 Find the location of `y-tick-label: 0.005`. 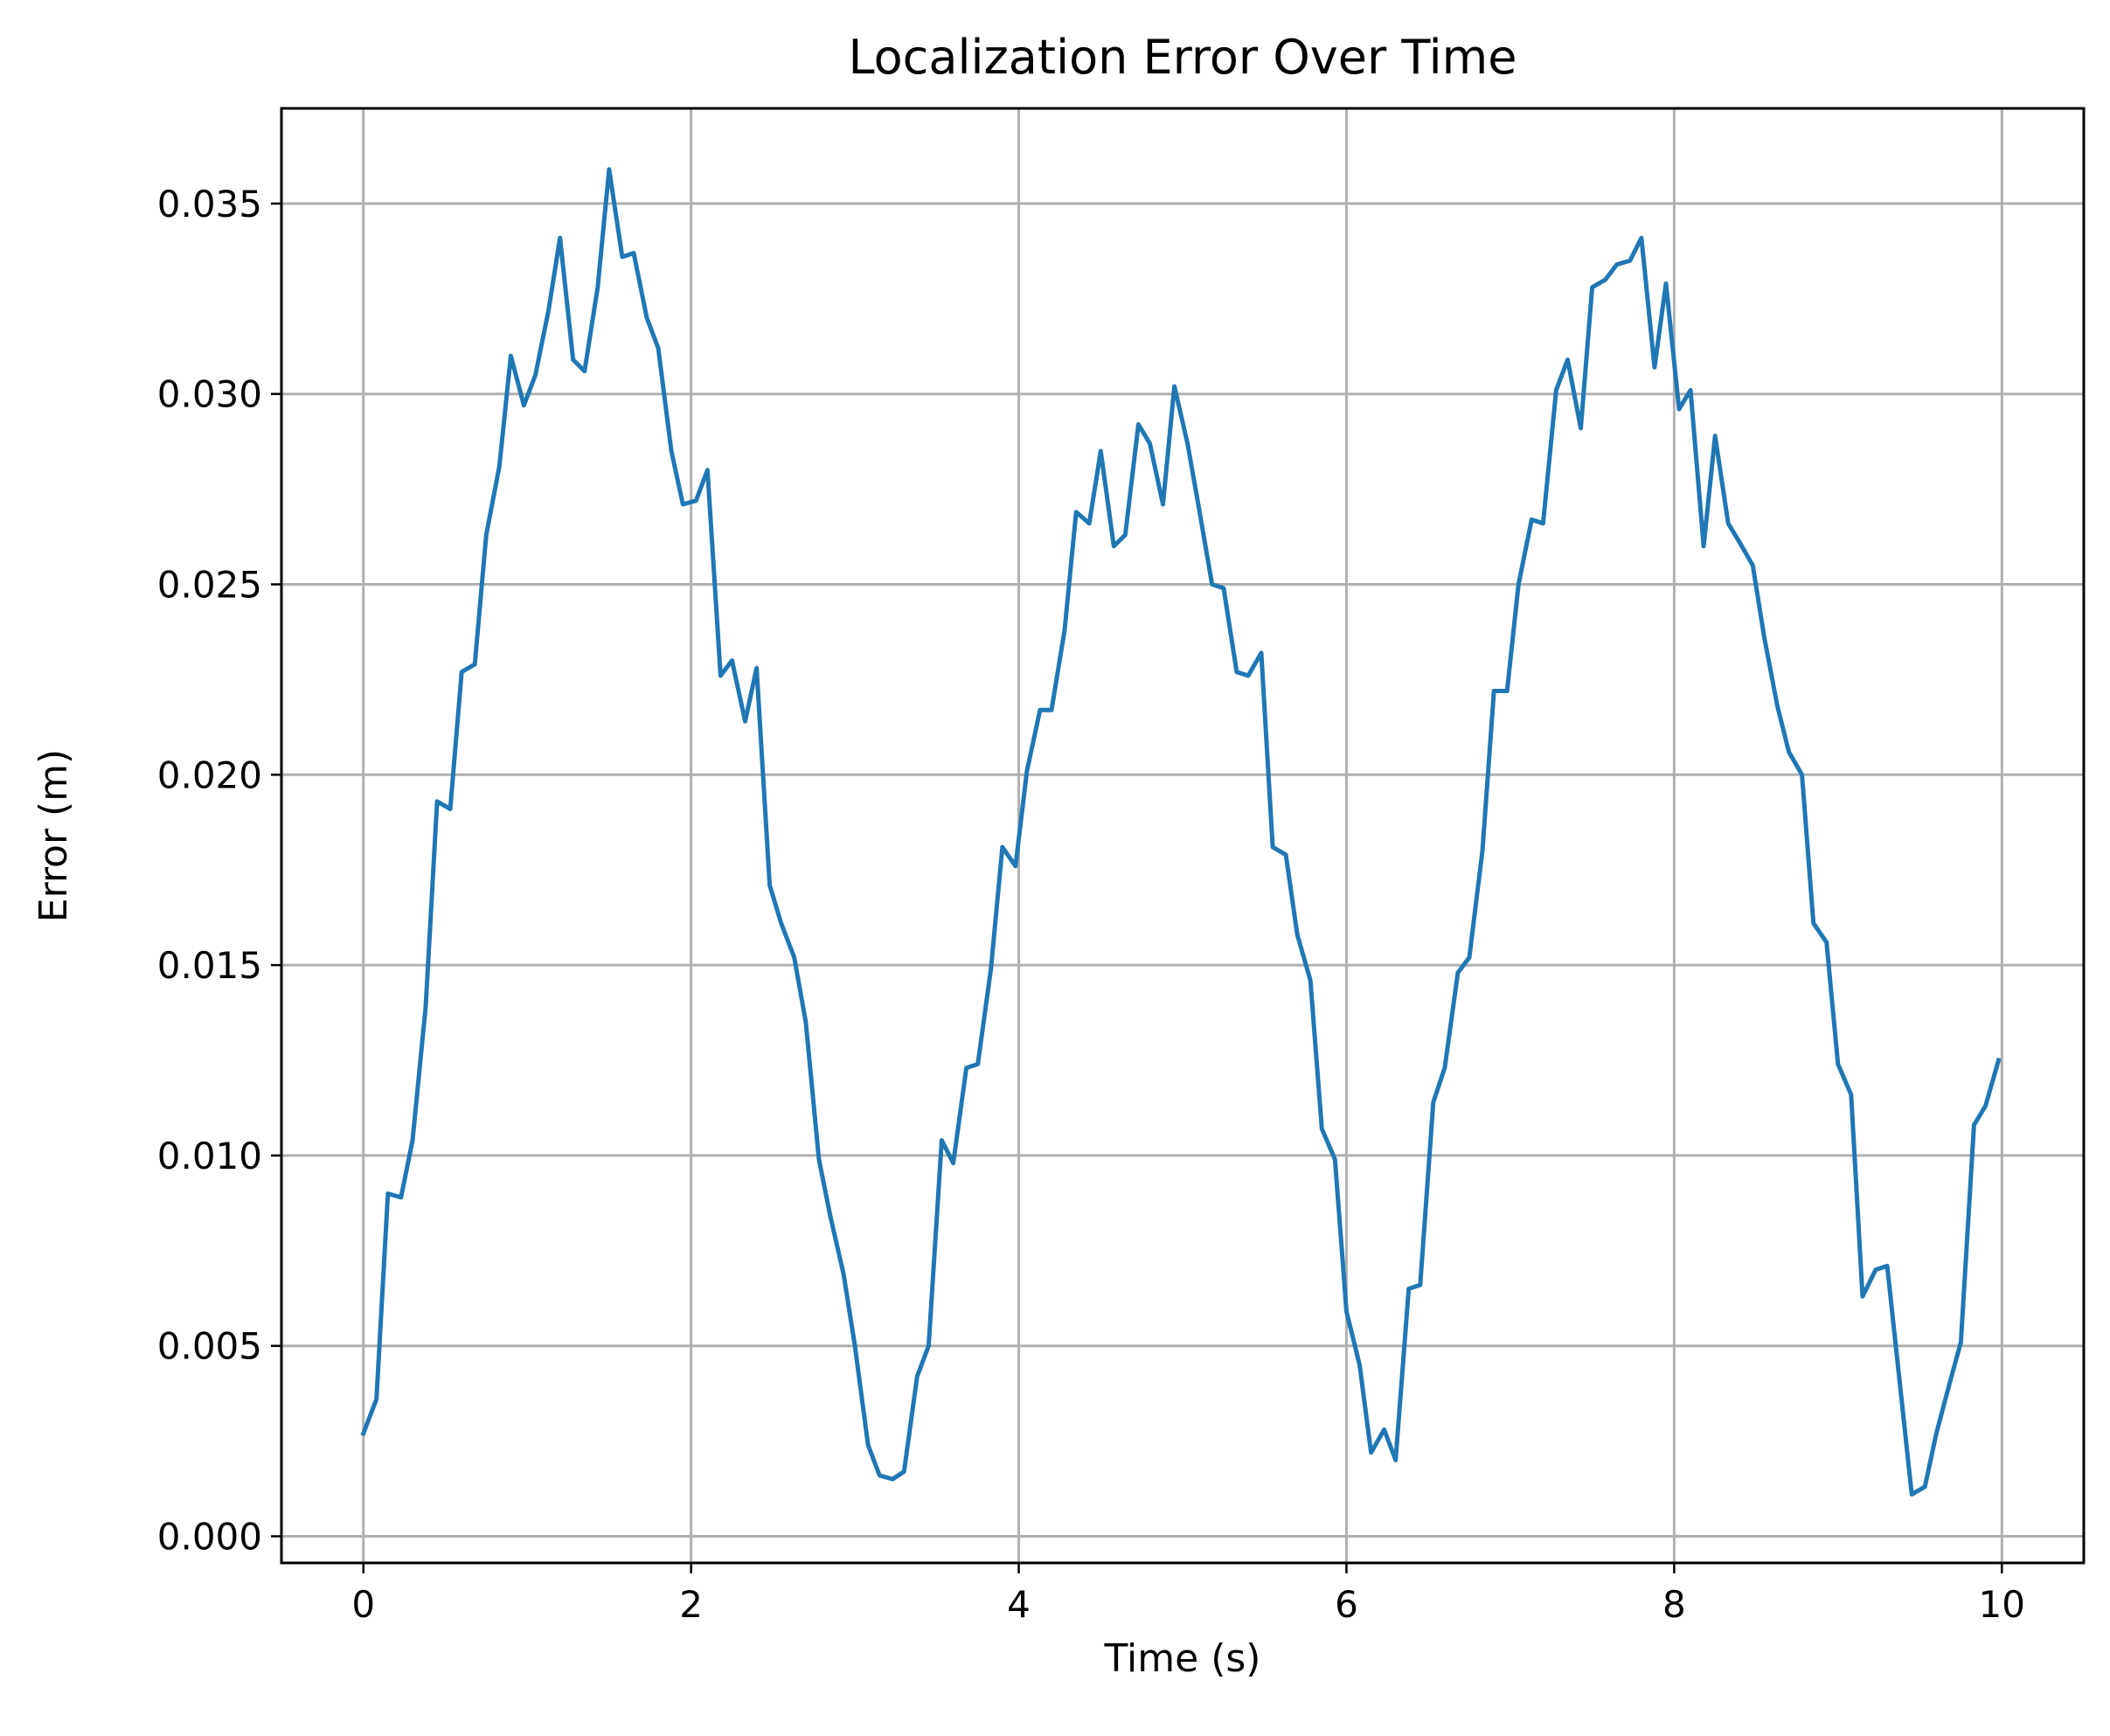

y-tick-label: 0.005 is located at coordinates (209, 1346).